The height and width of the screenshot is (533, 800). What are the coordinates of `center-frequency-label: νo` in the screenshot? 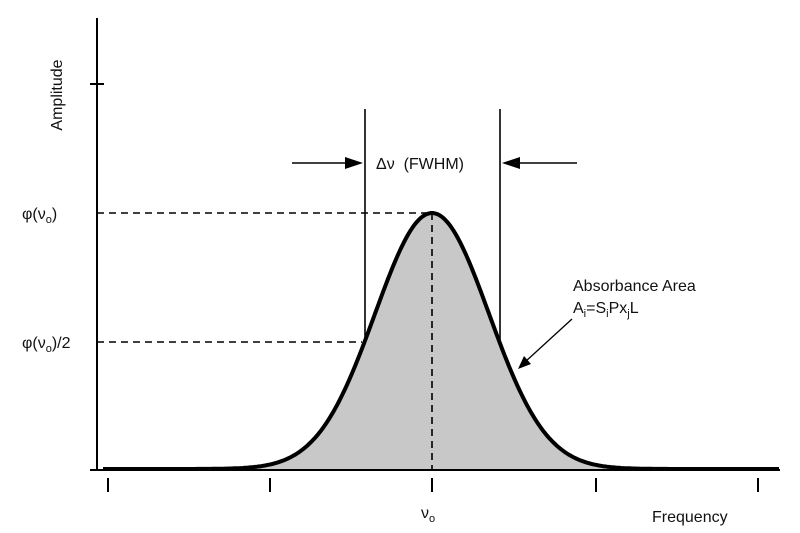 It's located at (428, 515).